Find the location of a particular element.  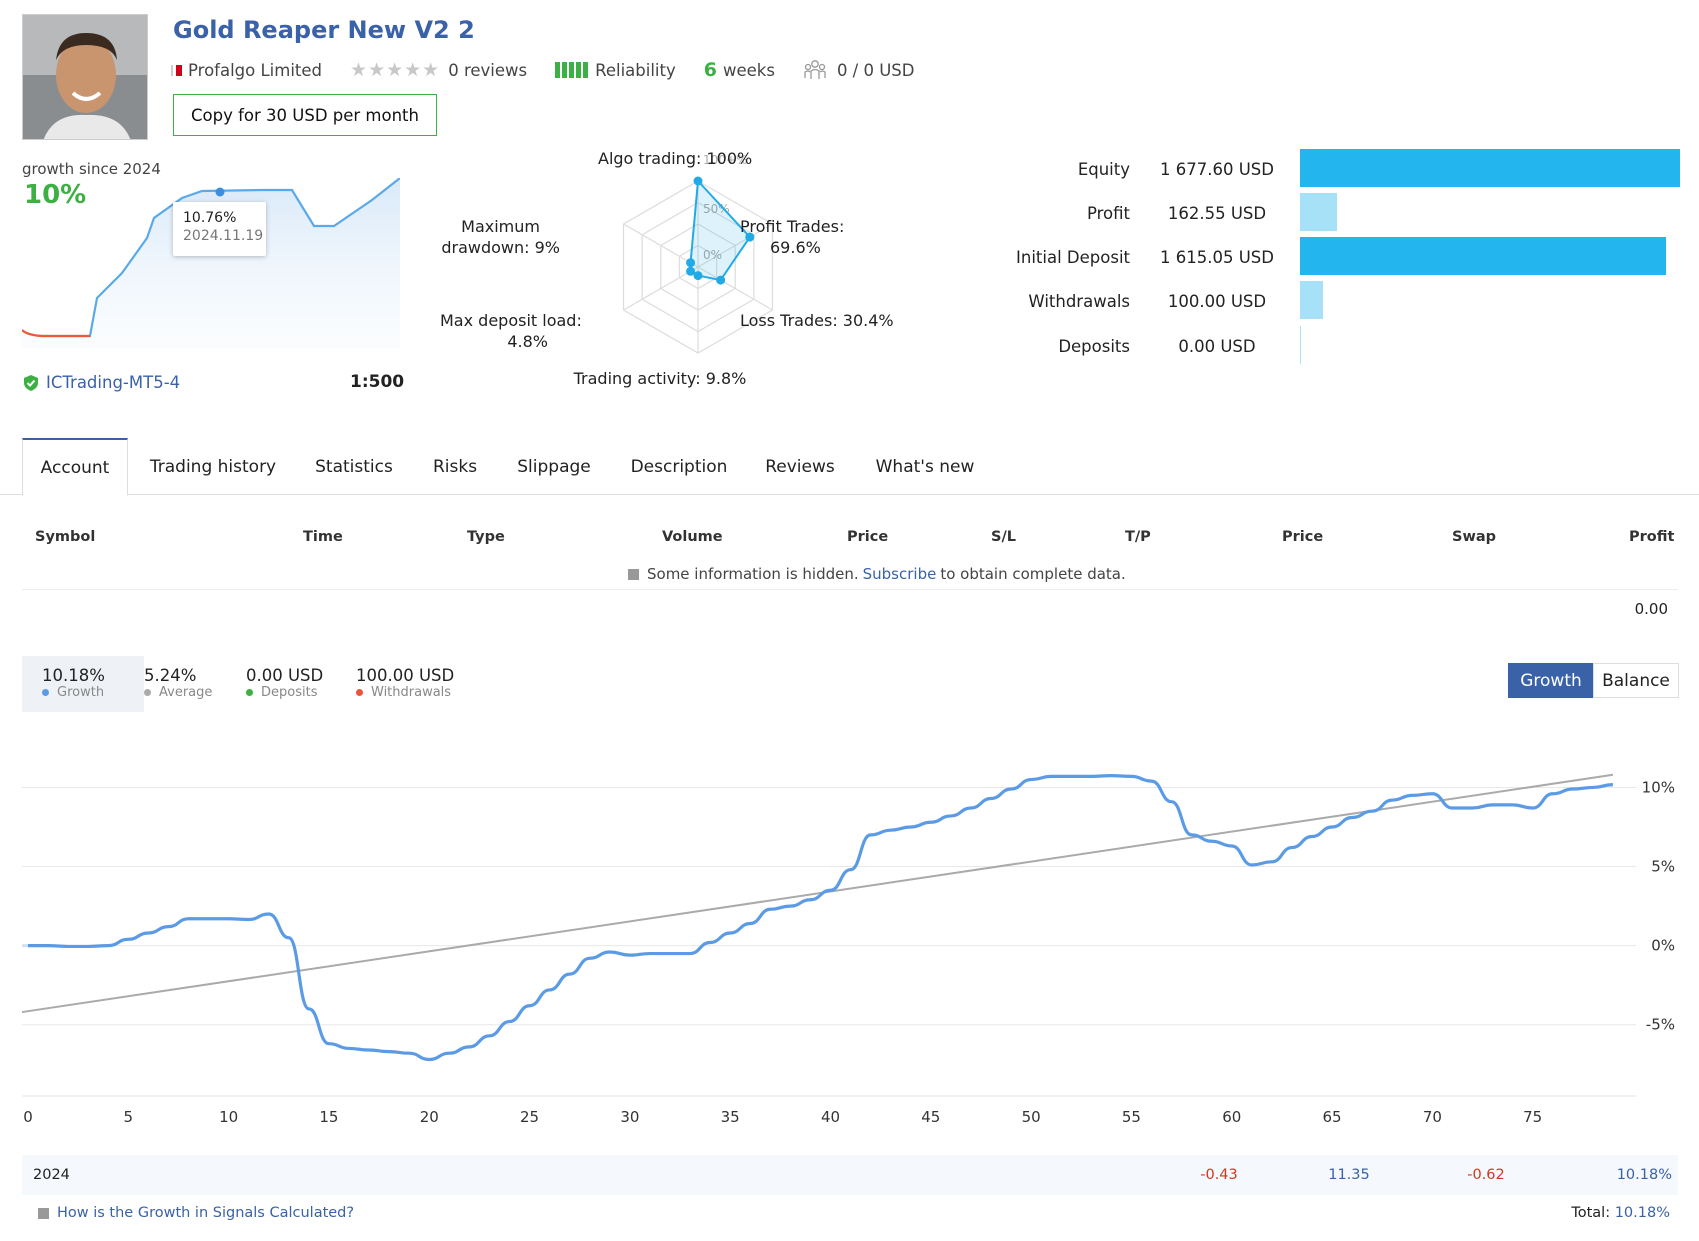

column-header: Symbol is located at coordinates (65, 537).